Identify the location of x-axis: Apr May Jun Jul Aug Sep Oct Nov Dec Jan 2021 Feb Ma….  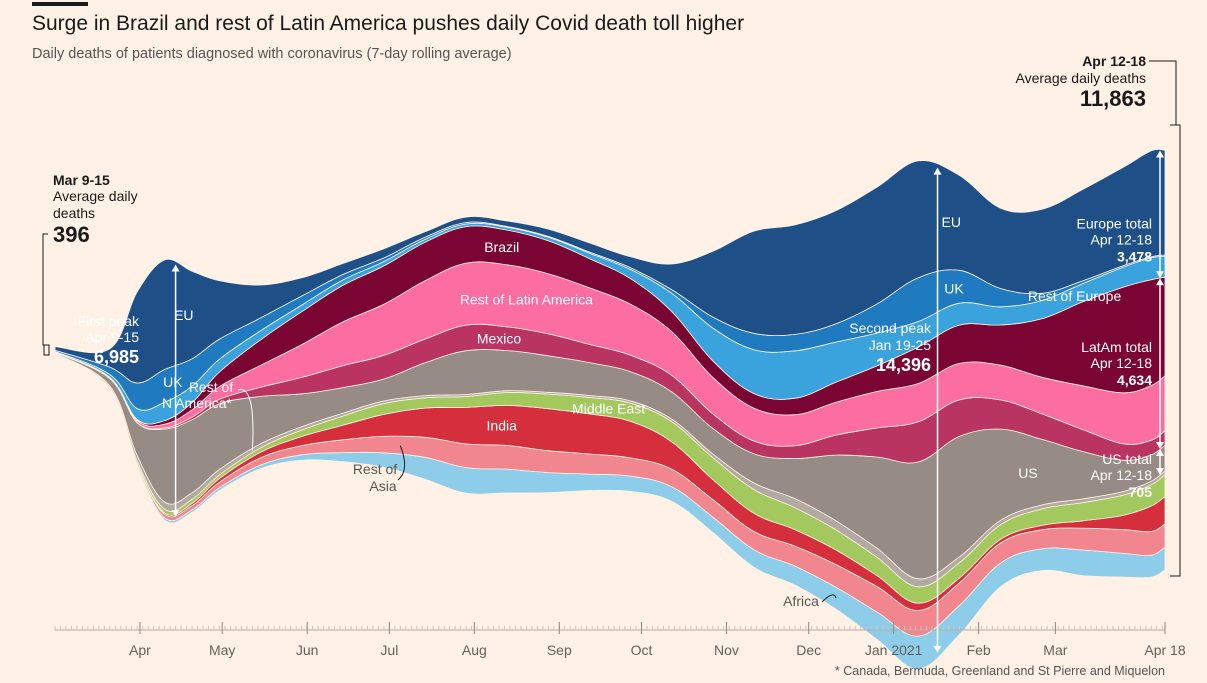
(620, 640).